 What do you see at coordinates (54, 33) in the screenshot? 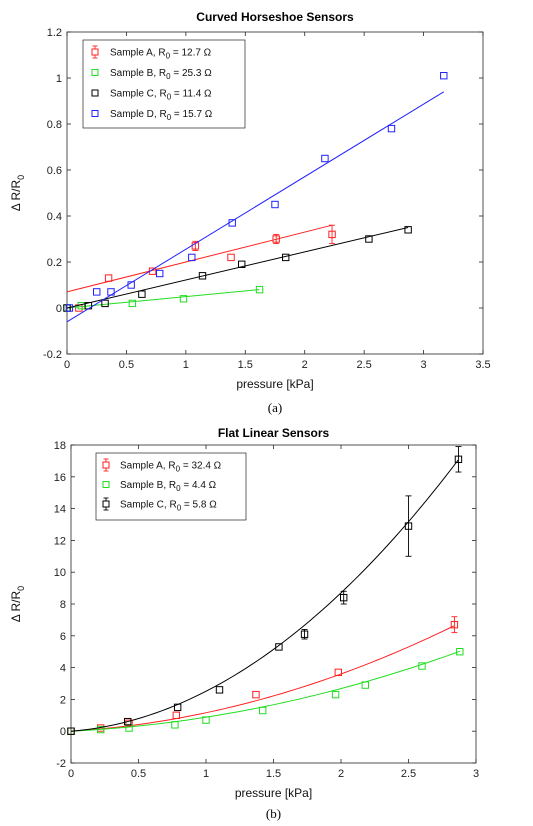
I see `y-tick-label: 1.2` at bounding box center [54, 33].